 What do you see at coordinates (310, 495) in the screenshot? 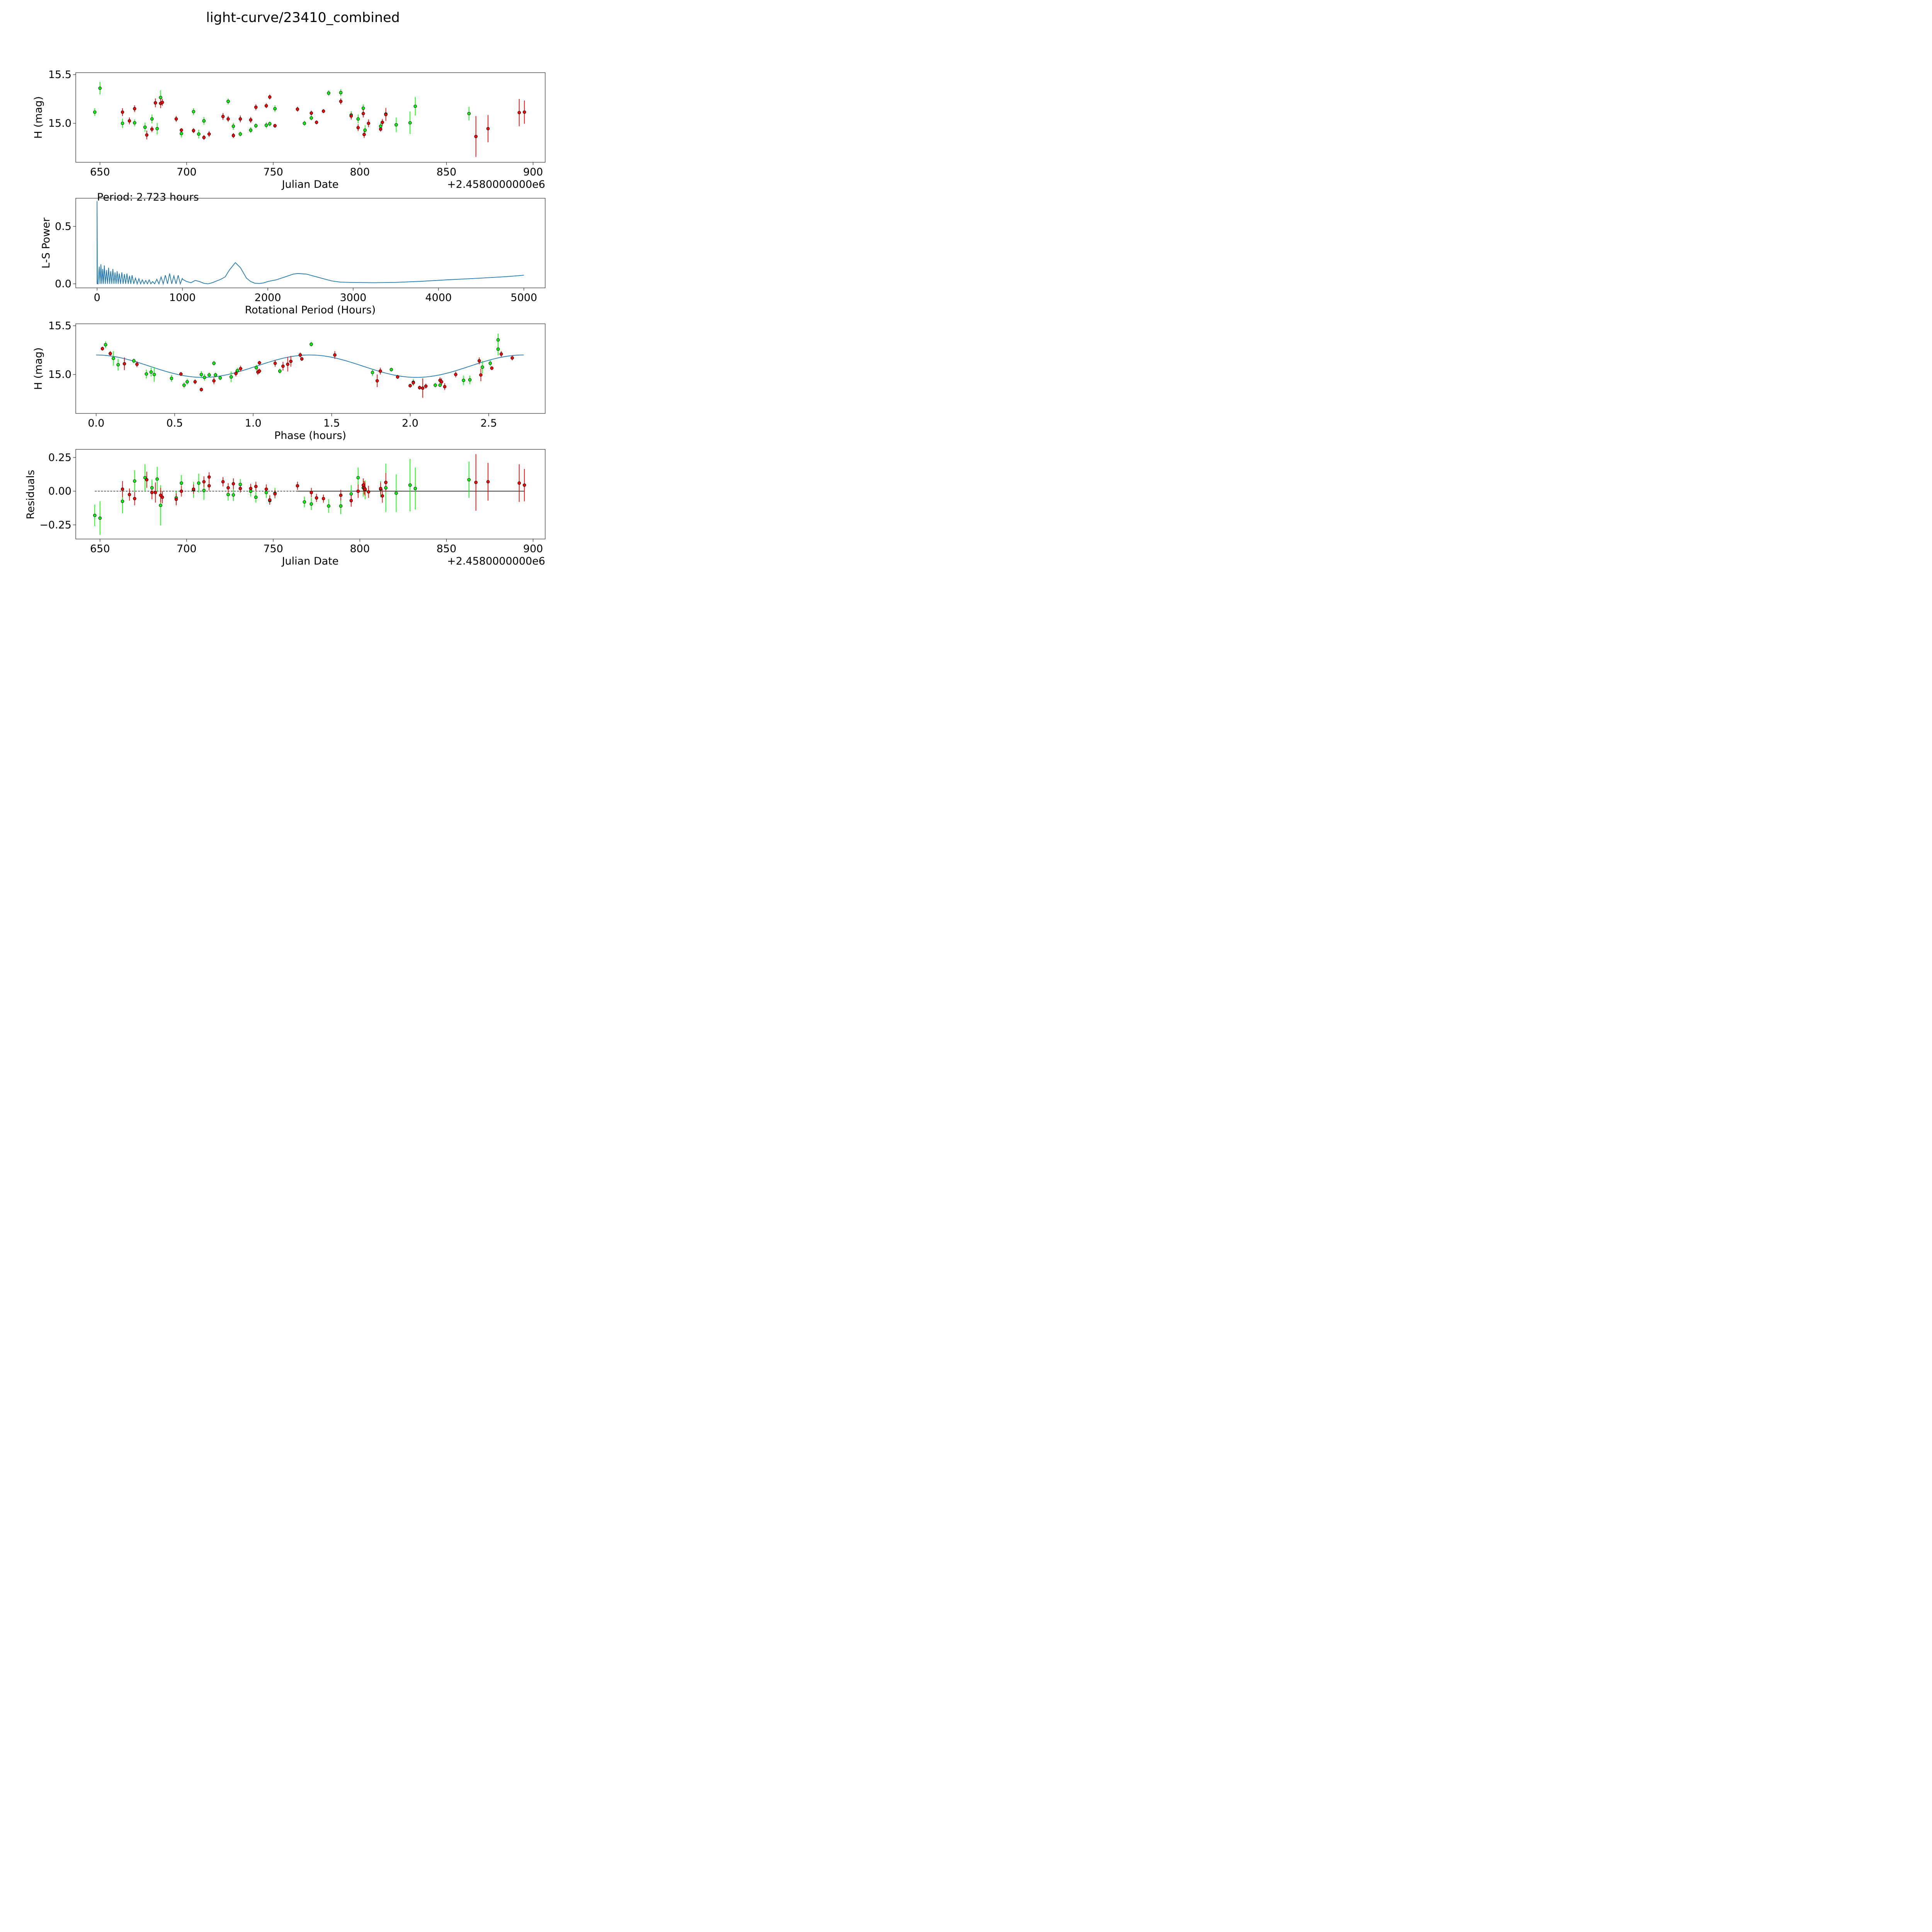
I see `residuals-points` at bounding box center [310, 495].